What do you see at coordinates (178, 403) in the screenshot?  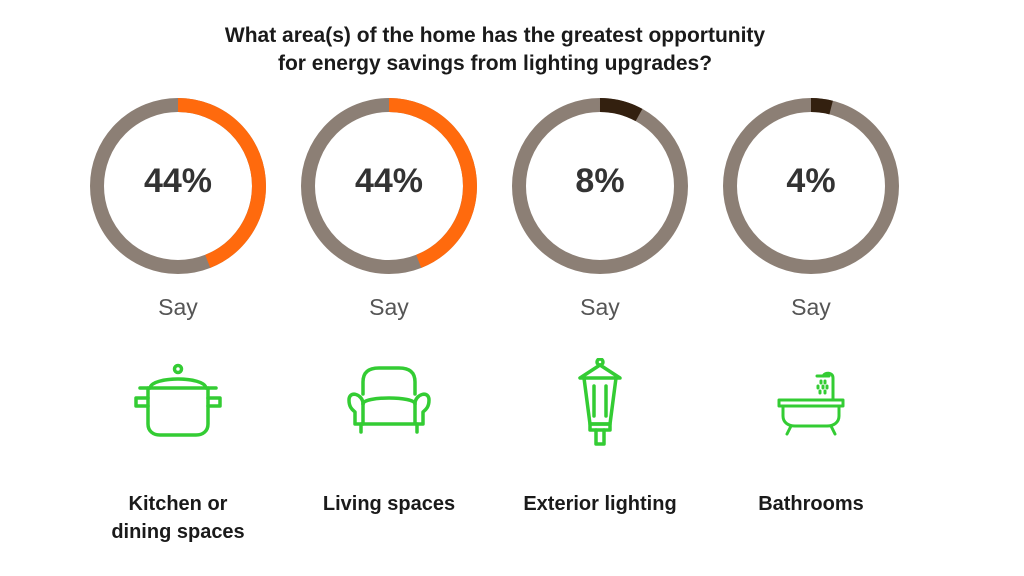 I see `cooking-pot-icon` at bounding box center [178, 403].